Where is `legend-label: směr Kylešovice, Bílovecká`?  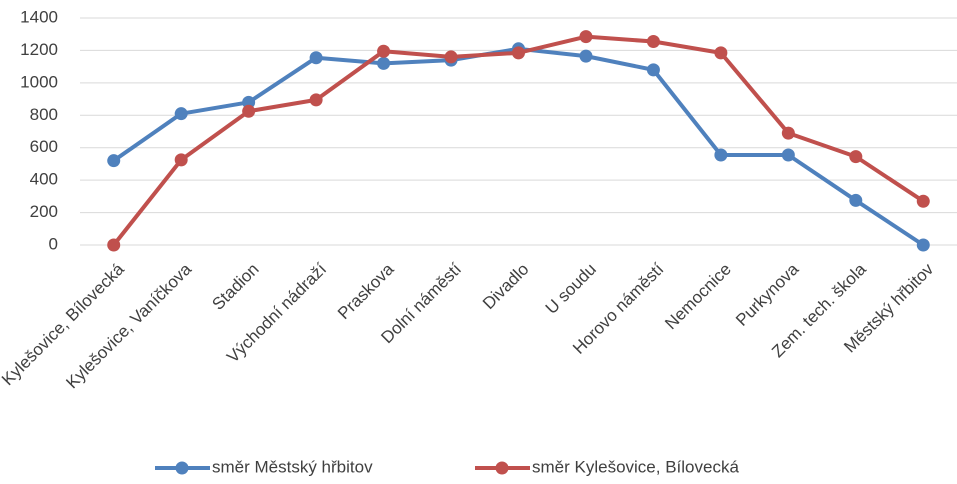 legend-label: směr Kylešovice, Bílovecká is located at coordinates (635, 466).